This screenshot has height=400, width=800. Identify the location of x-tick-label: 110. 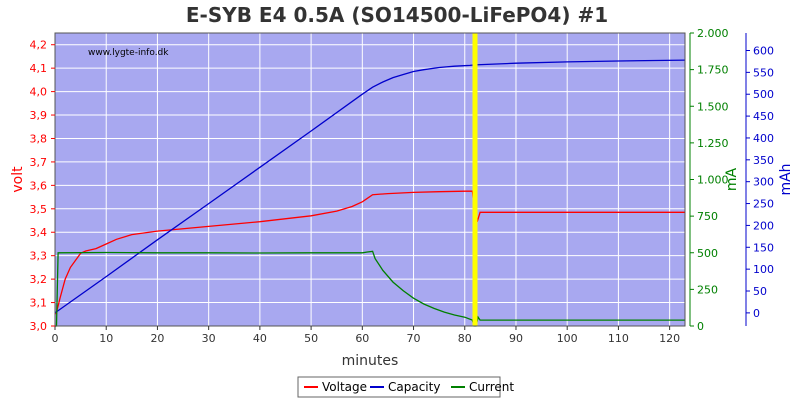
(618, 338).